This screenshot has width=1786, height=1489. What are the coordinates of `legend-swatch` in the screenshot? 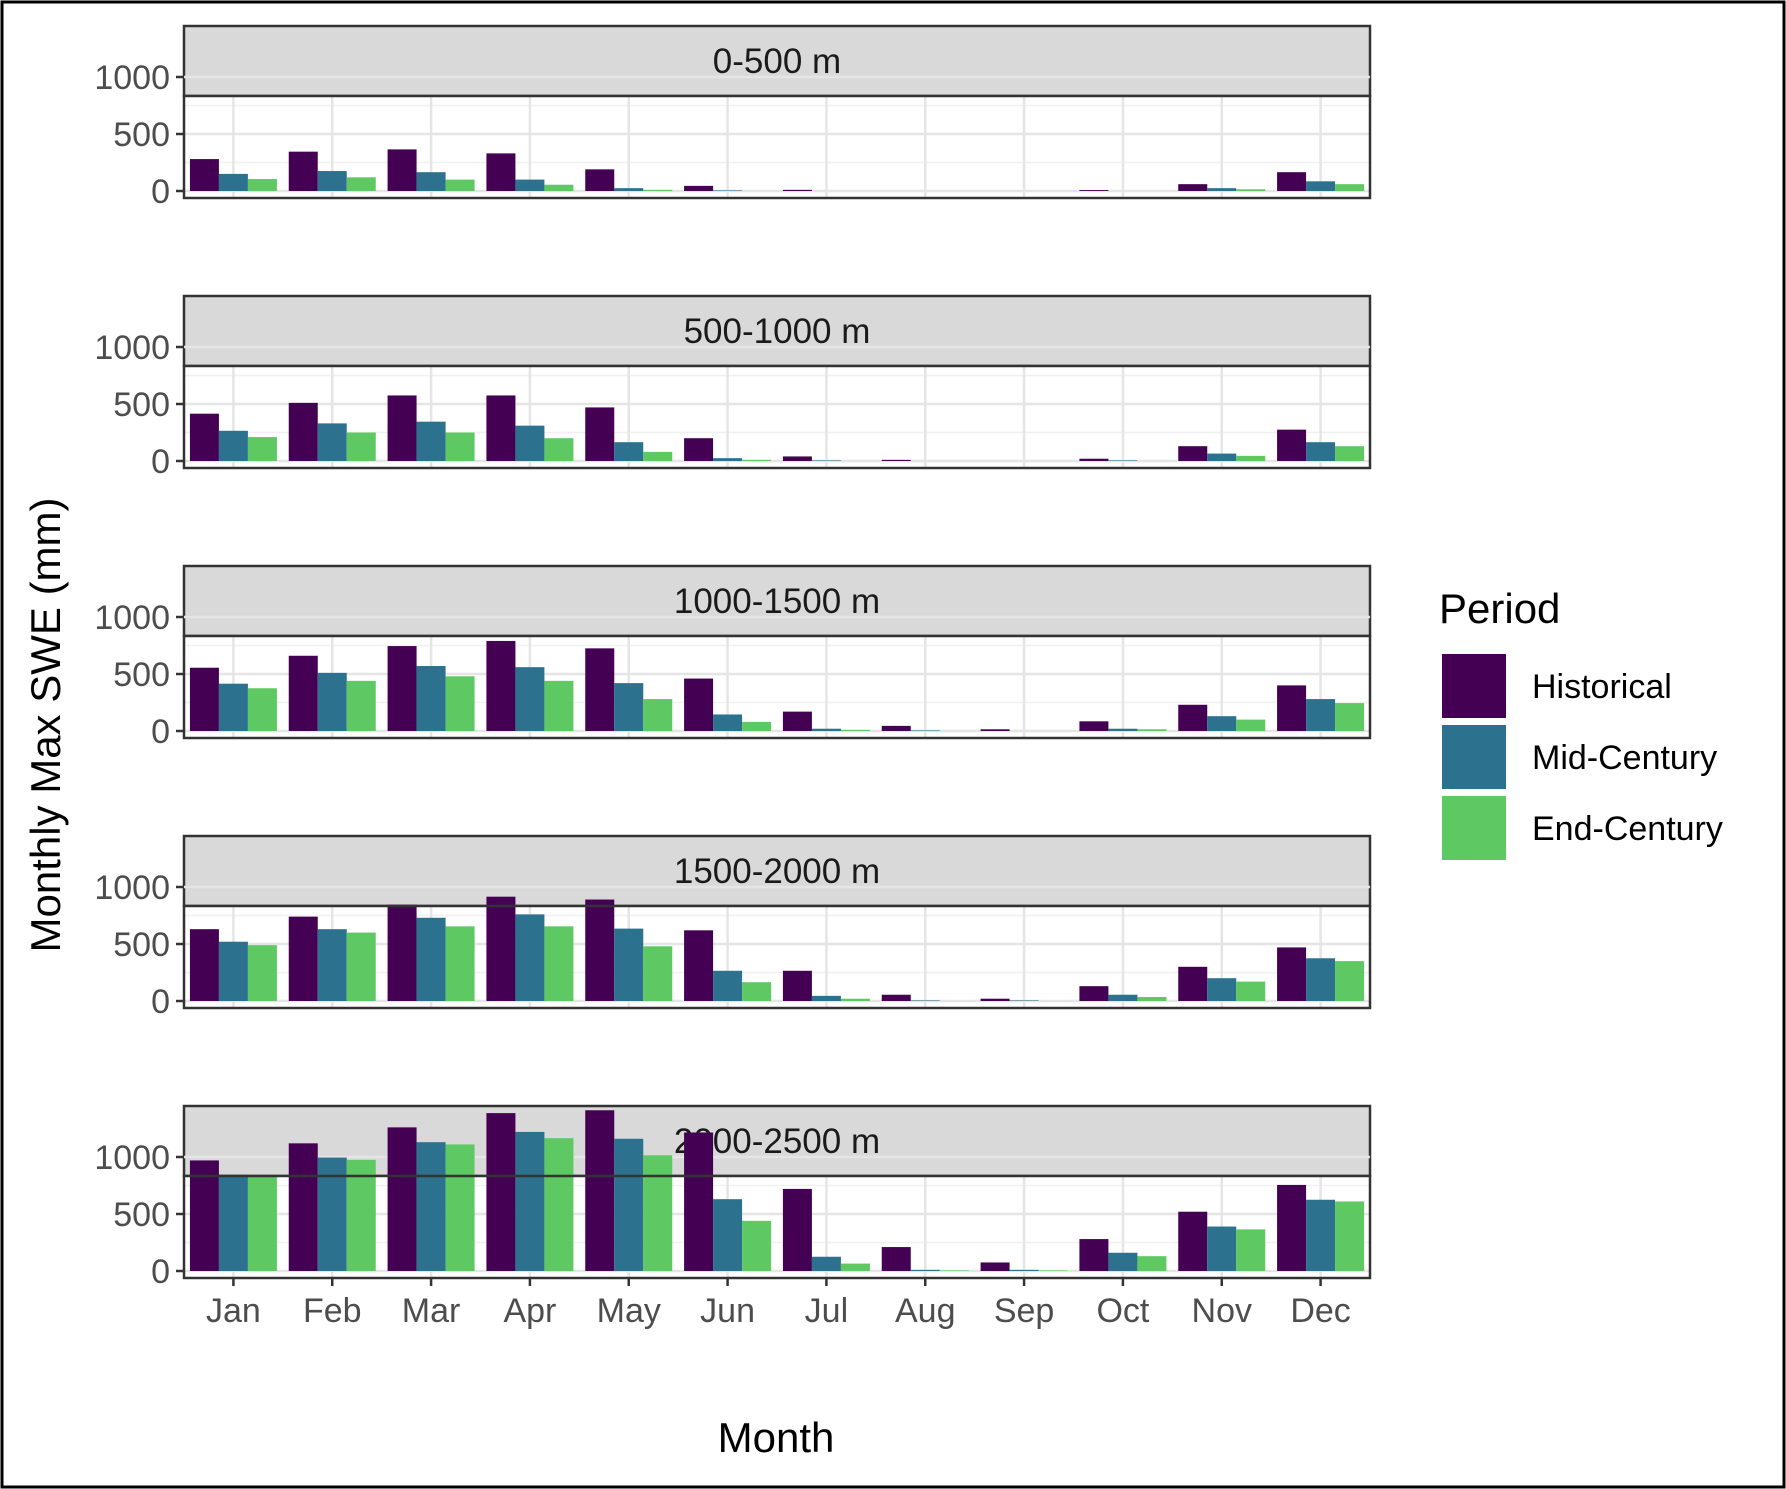 It's located at (1474, 757).